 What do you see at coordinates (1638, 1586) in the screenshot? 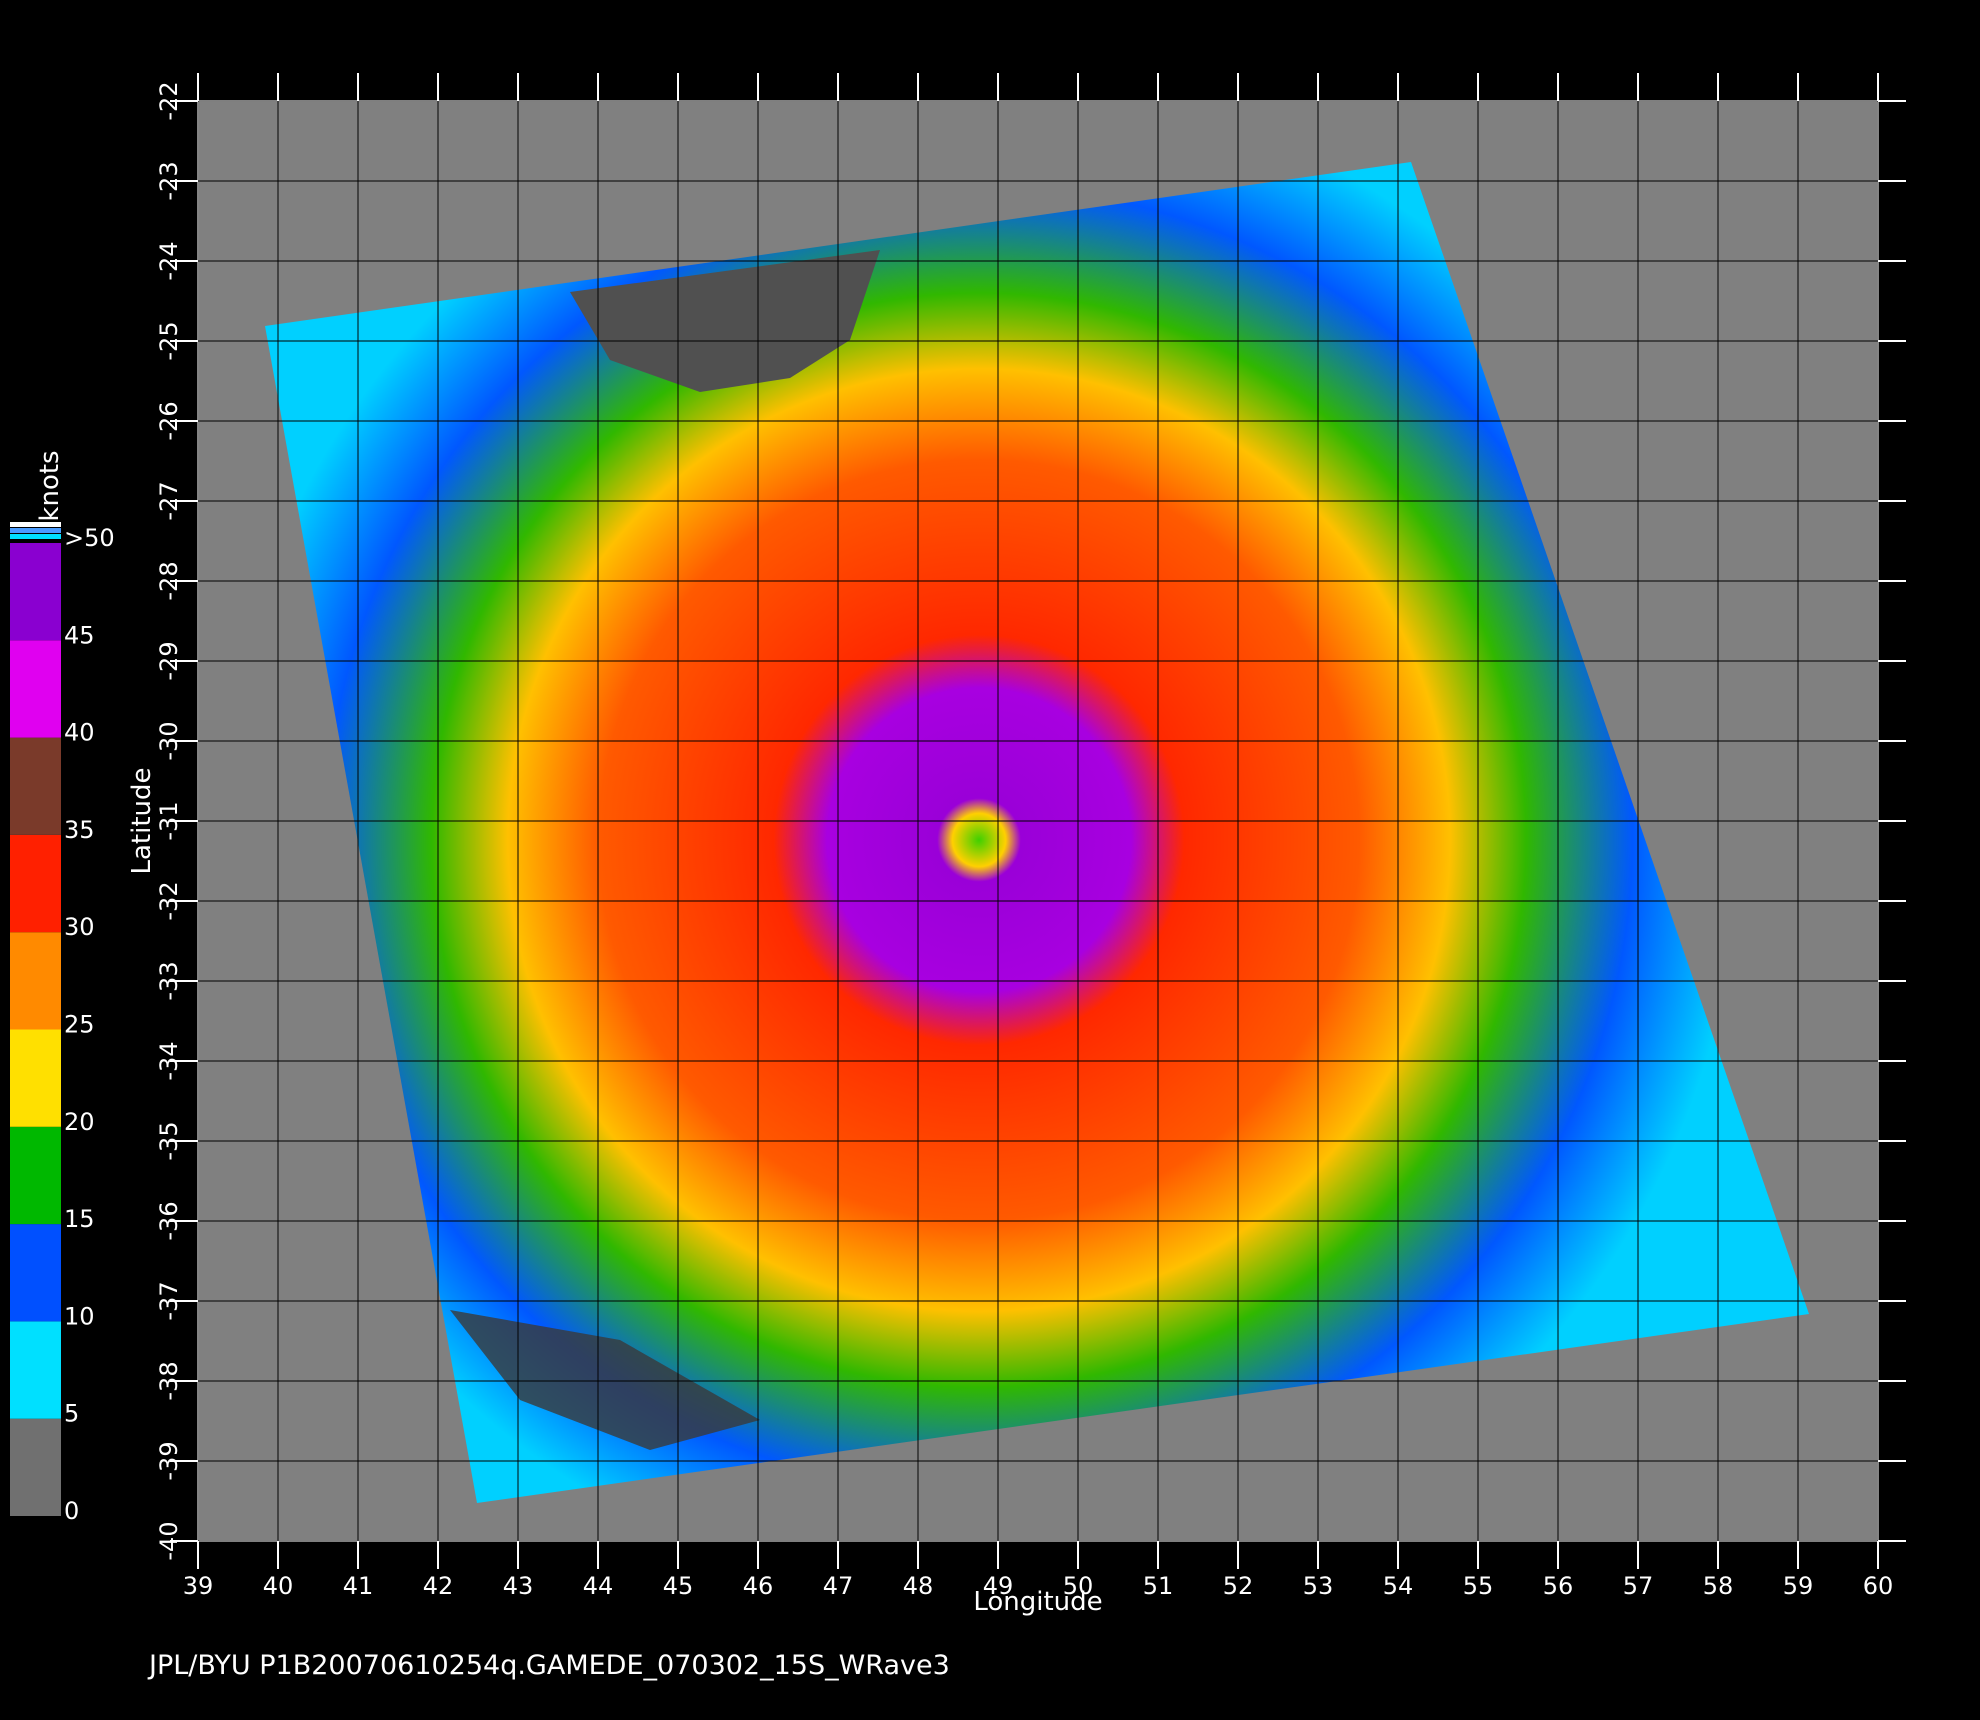
I see `x-tick-label: 57` at bounding box center [1638, 1586].